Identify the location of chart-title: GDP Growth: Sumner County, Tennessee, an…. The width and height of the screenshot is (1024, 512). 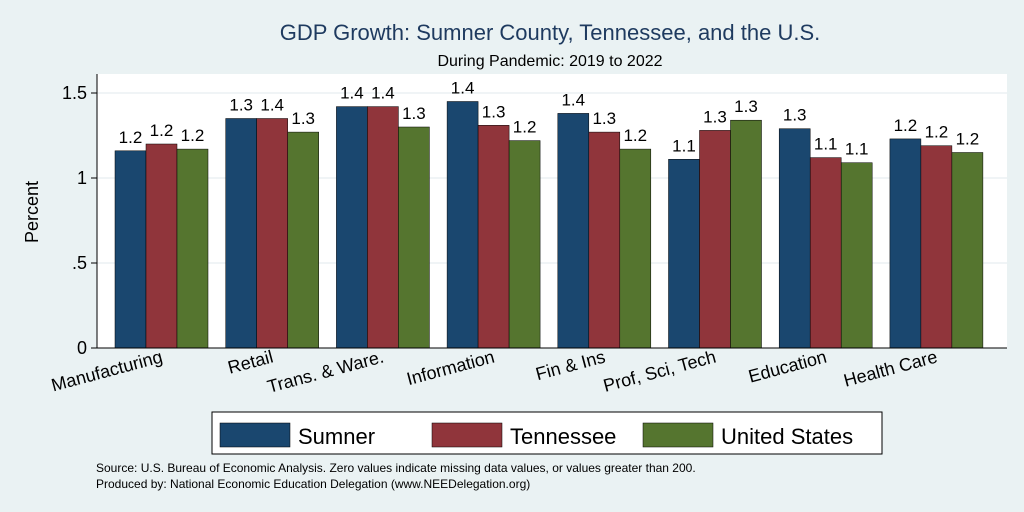
(550, 32).